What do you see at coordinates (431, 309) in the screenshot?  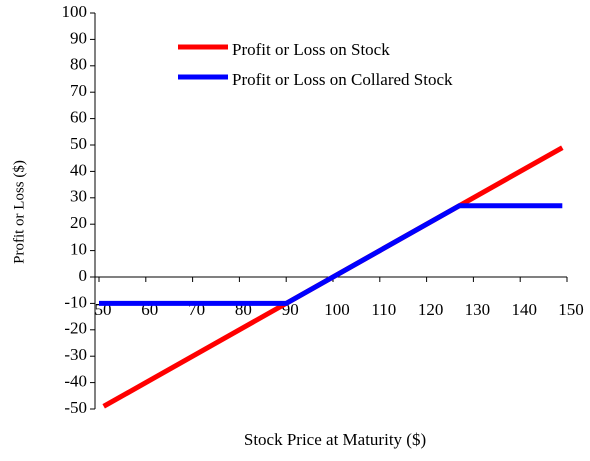 I see `x-tick-label: 120` at bounding box center [431, 309].